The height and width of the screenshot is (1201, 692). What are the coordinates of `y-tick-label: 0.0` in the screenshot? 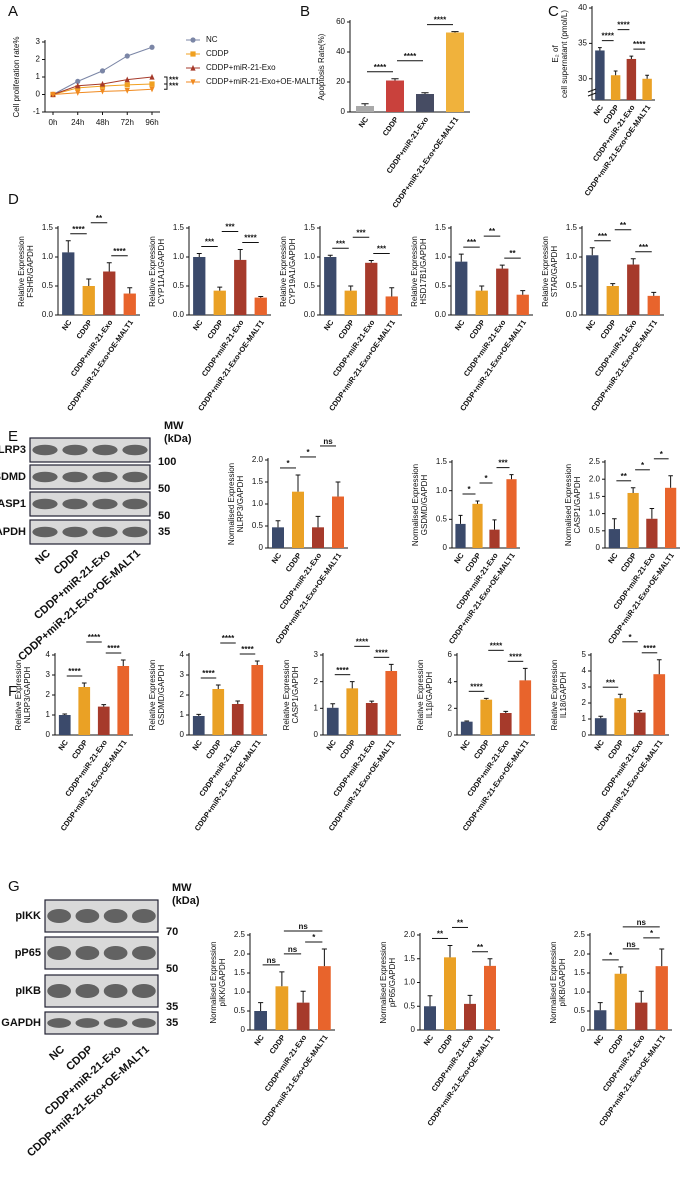 It's located at (48, 314).